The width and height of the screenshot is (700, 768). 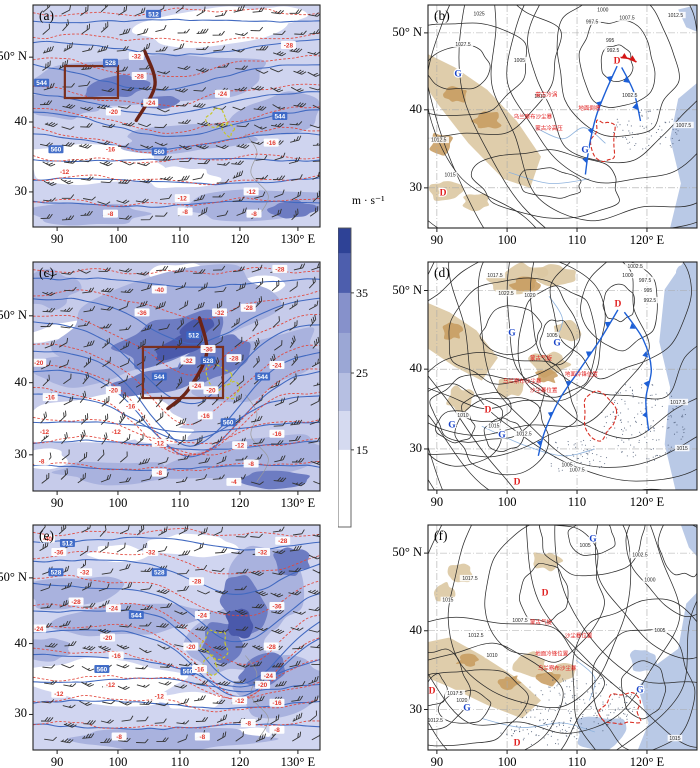 What do you see at coordinates (46, 272) in the screenshot?
I see `panel-label-c: (c)` at bounding box center [46, 272].